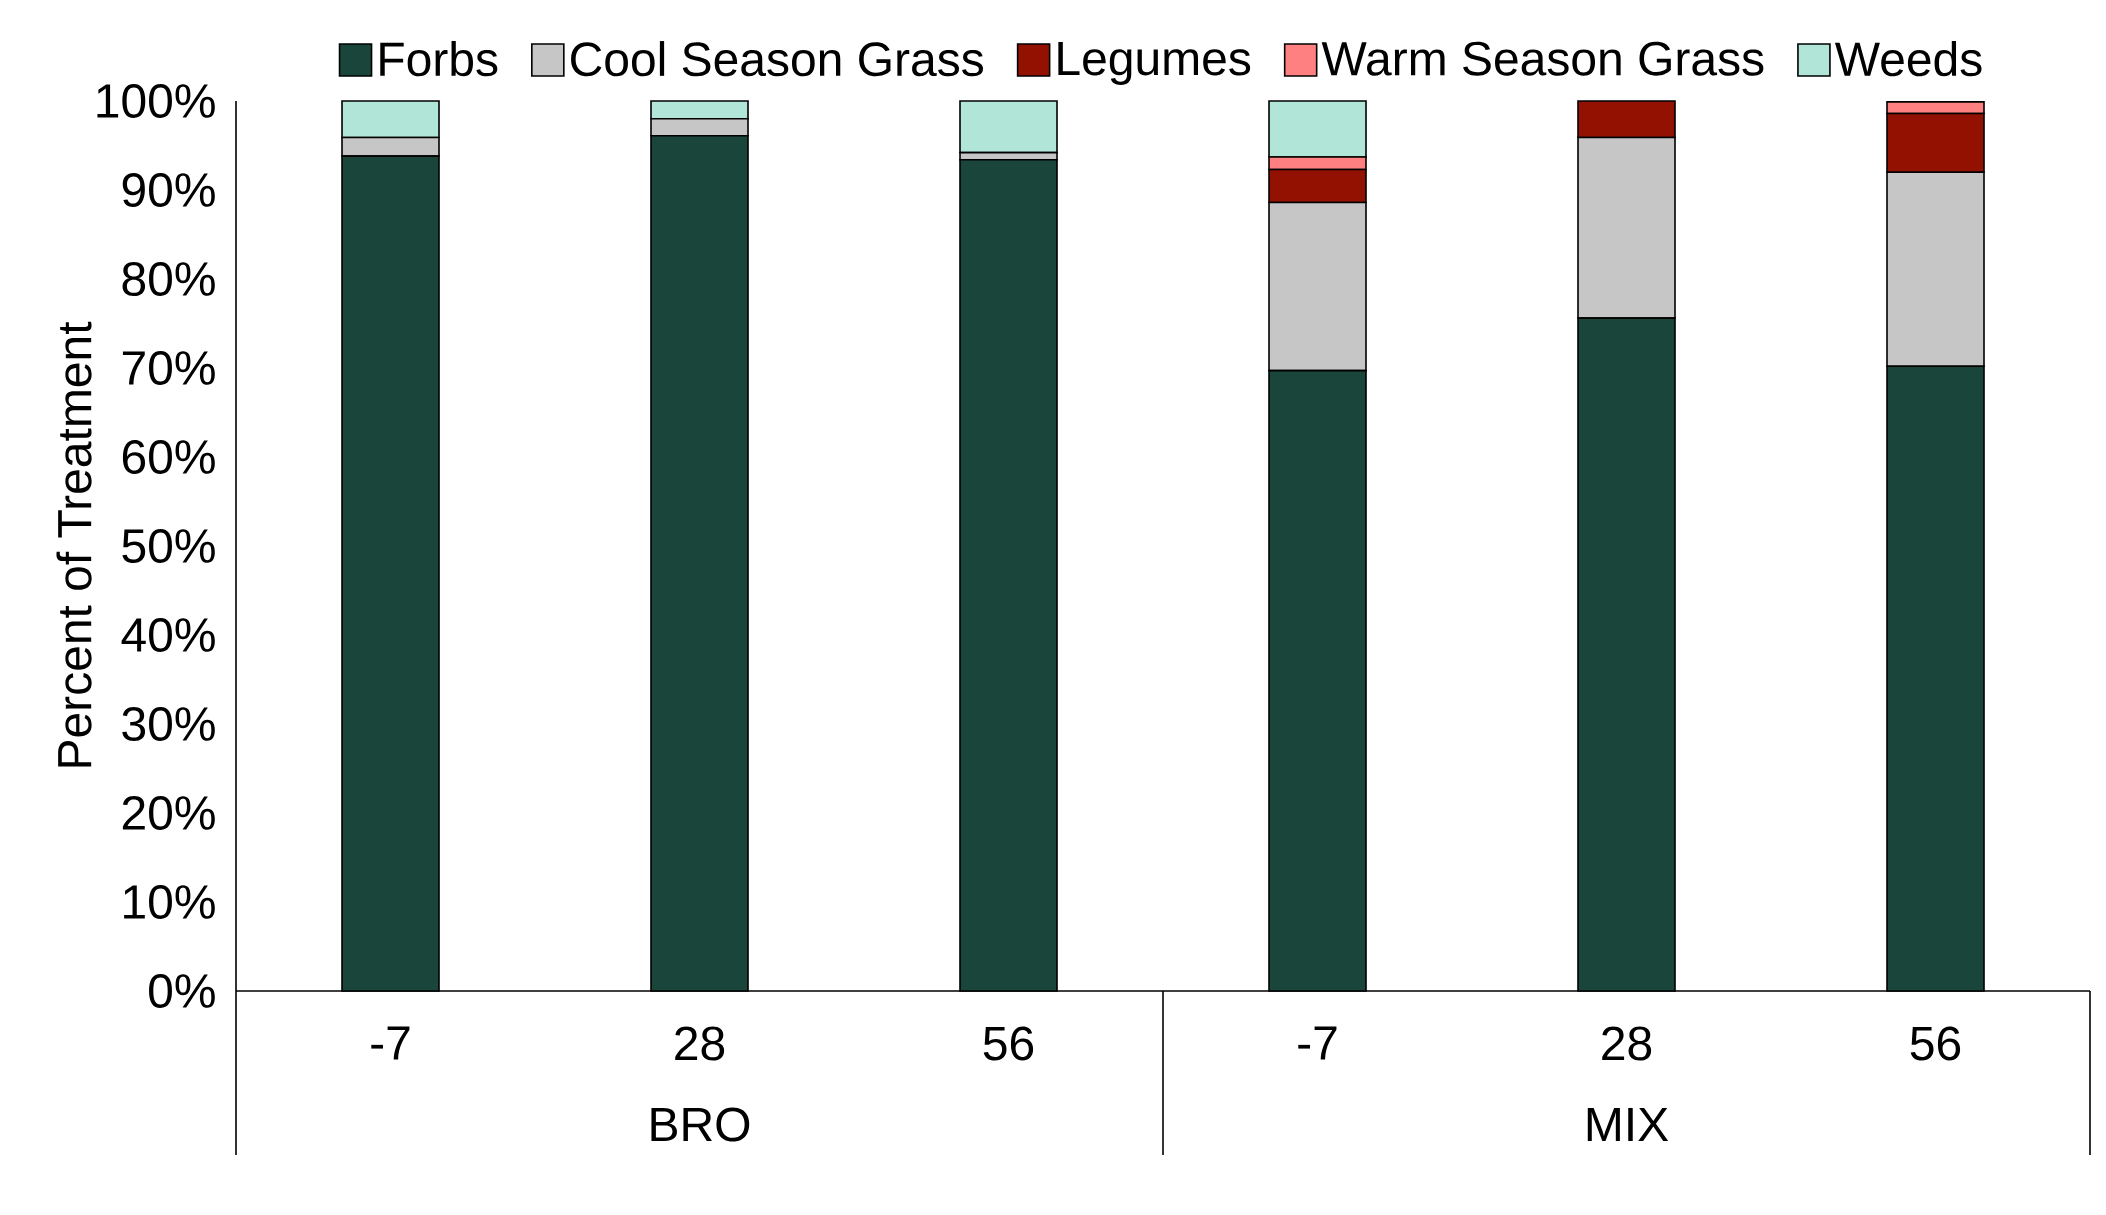 The height and width of the screenshot is (1215, 2106). Describe the element at coordinates (439, 59) in the screenshot. I see `legend-label: Forbs` at that location.